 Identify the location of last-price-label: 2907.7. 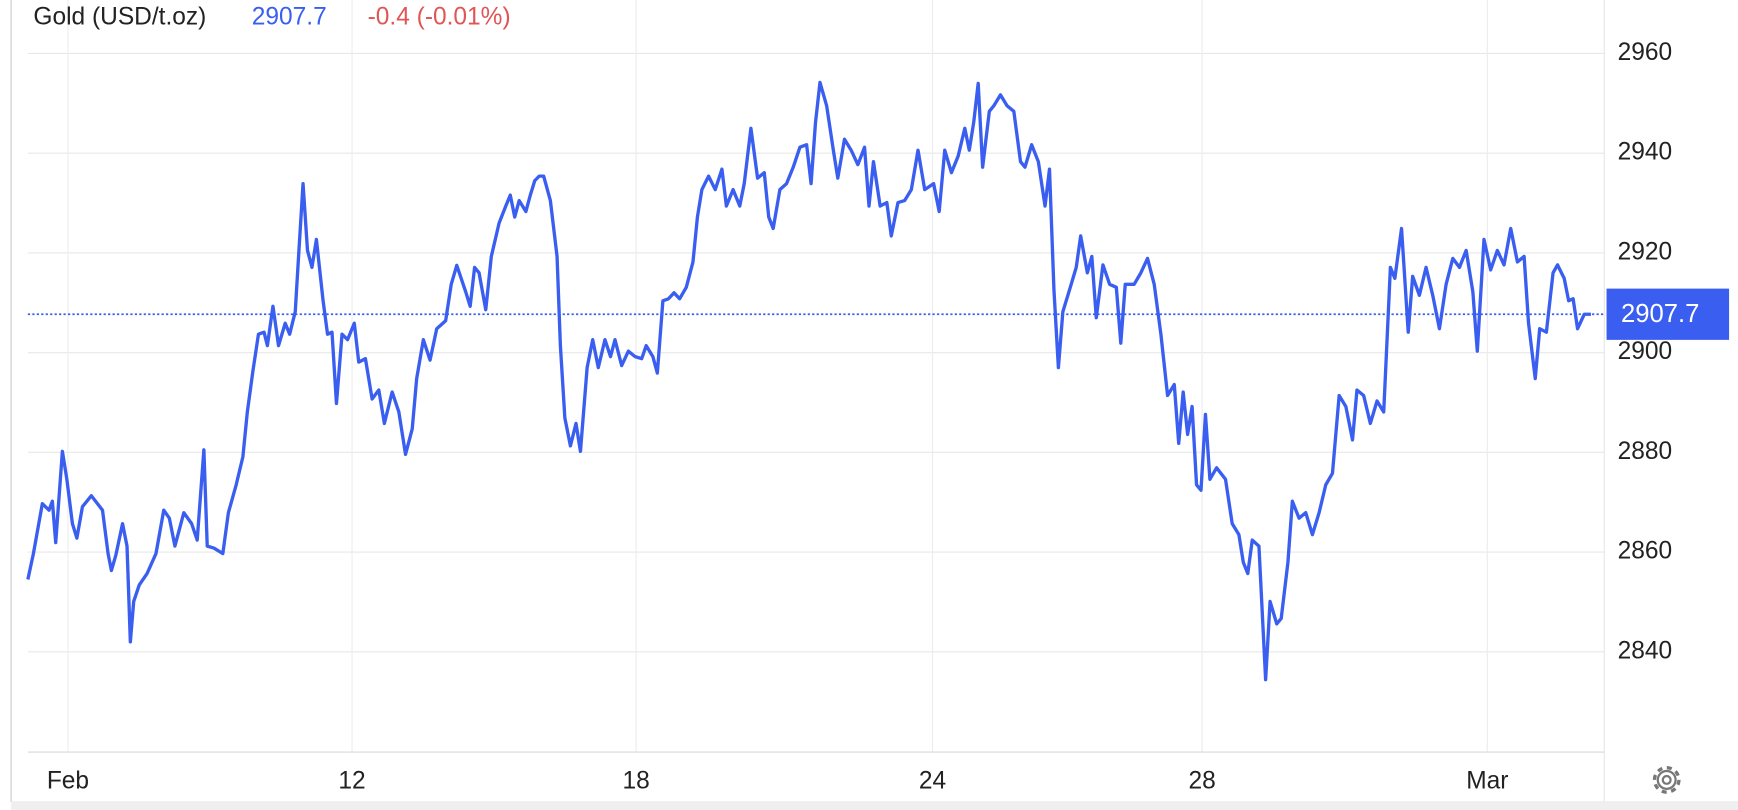
(1660, 314).